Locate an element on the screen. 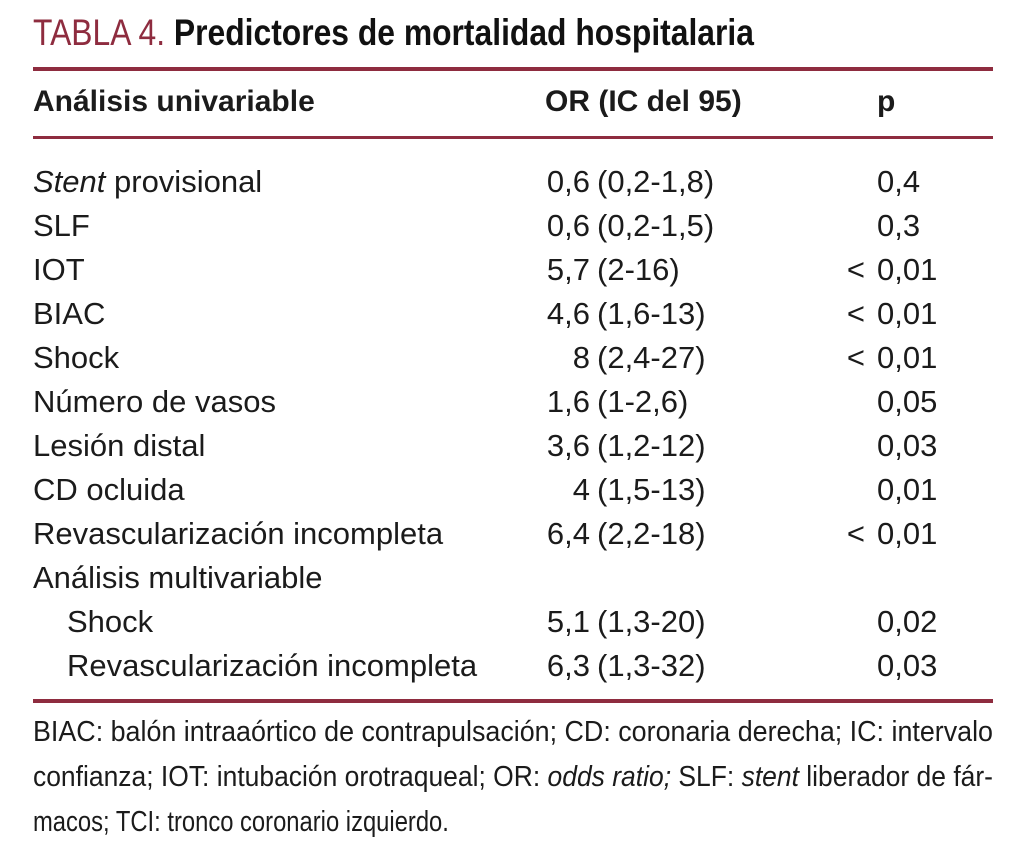 The width and height of the screenshot is (1020, 845). ci-value: (1,3-32) is located at coordinates (651, 665).